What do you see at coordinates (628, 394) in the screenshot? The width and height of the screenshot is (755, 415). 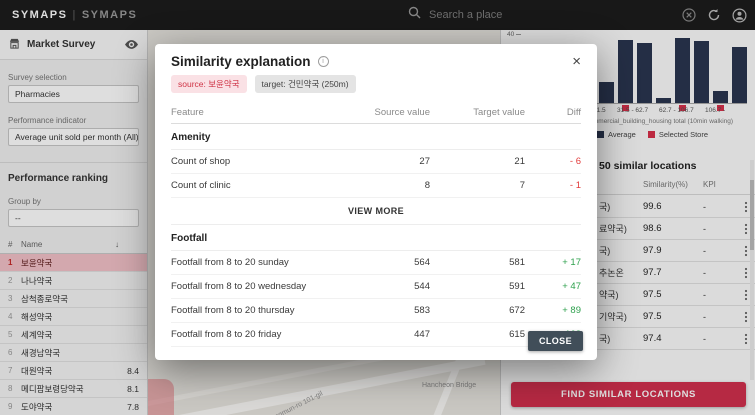 I see `find-similar-locations-button: FIND SIMILAR LOCATIONS` at bounding box center [628, 394].